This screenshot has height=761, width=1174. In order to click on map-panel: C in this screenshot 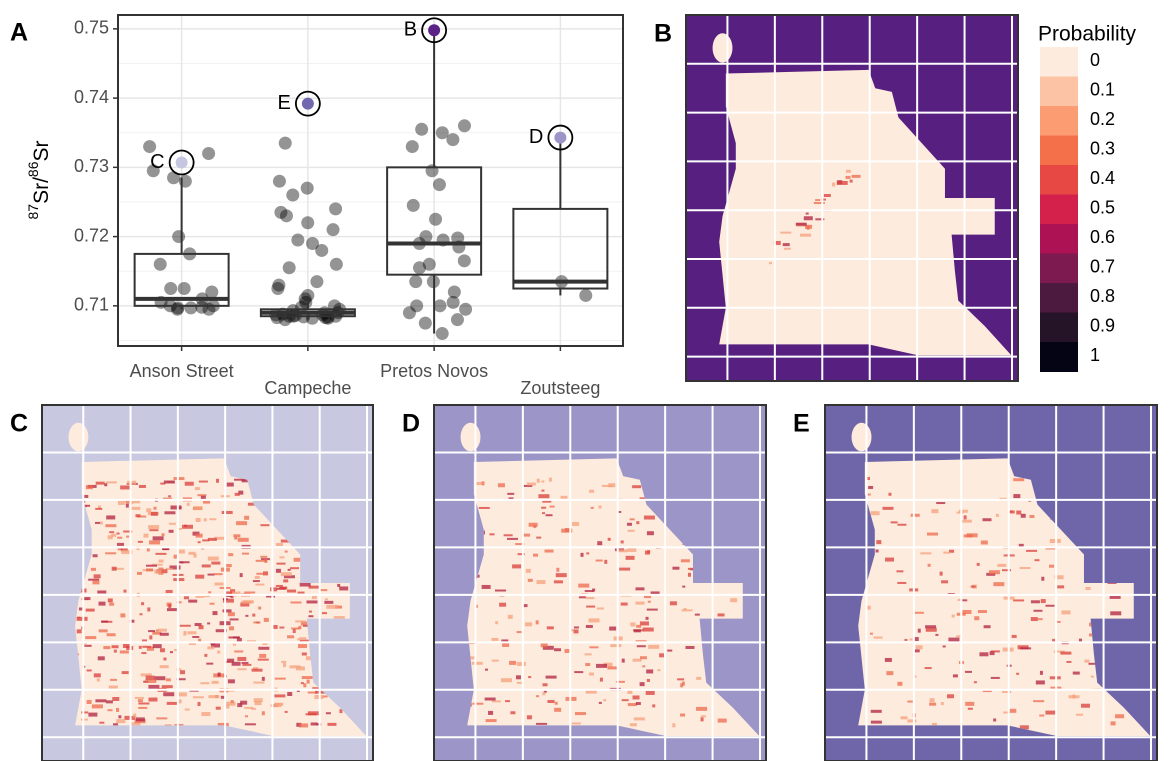, I will do `click(192, 582)`.